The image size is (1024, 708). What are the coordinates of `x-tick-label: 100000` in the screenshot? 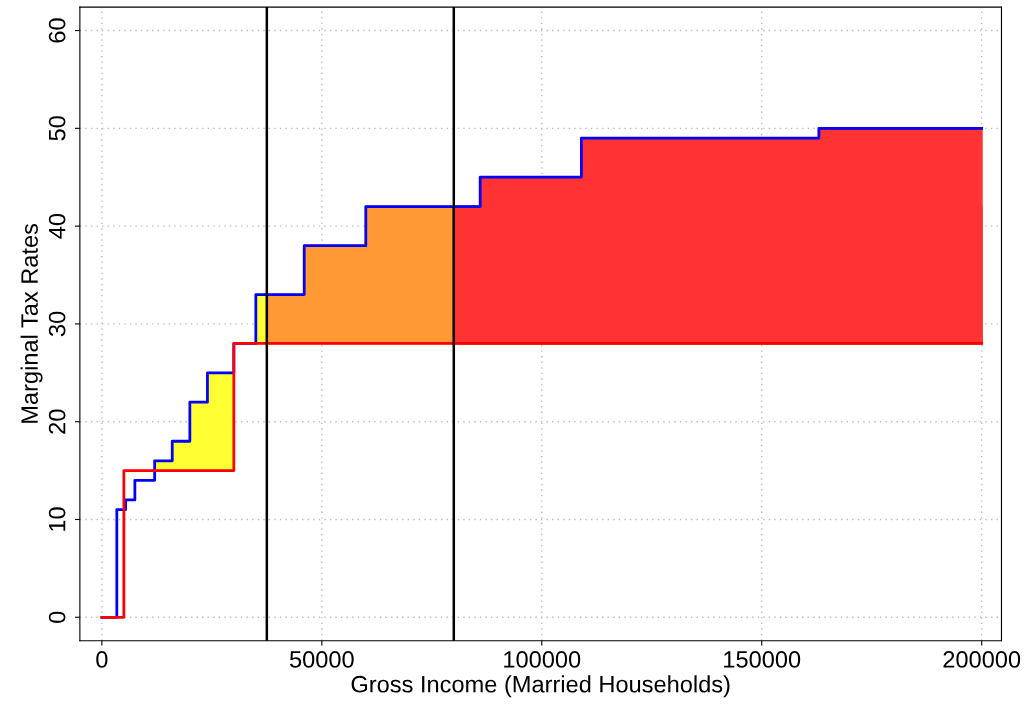 It's located at (542, 659).